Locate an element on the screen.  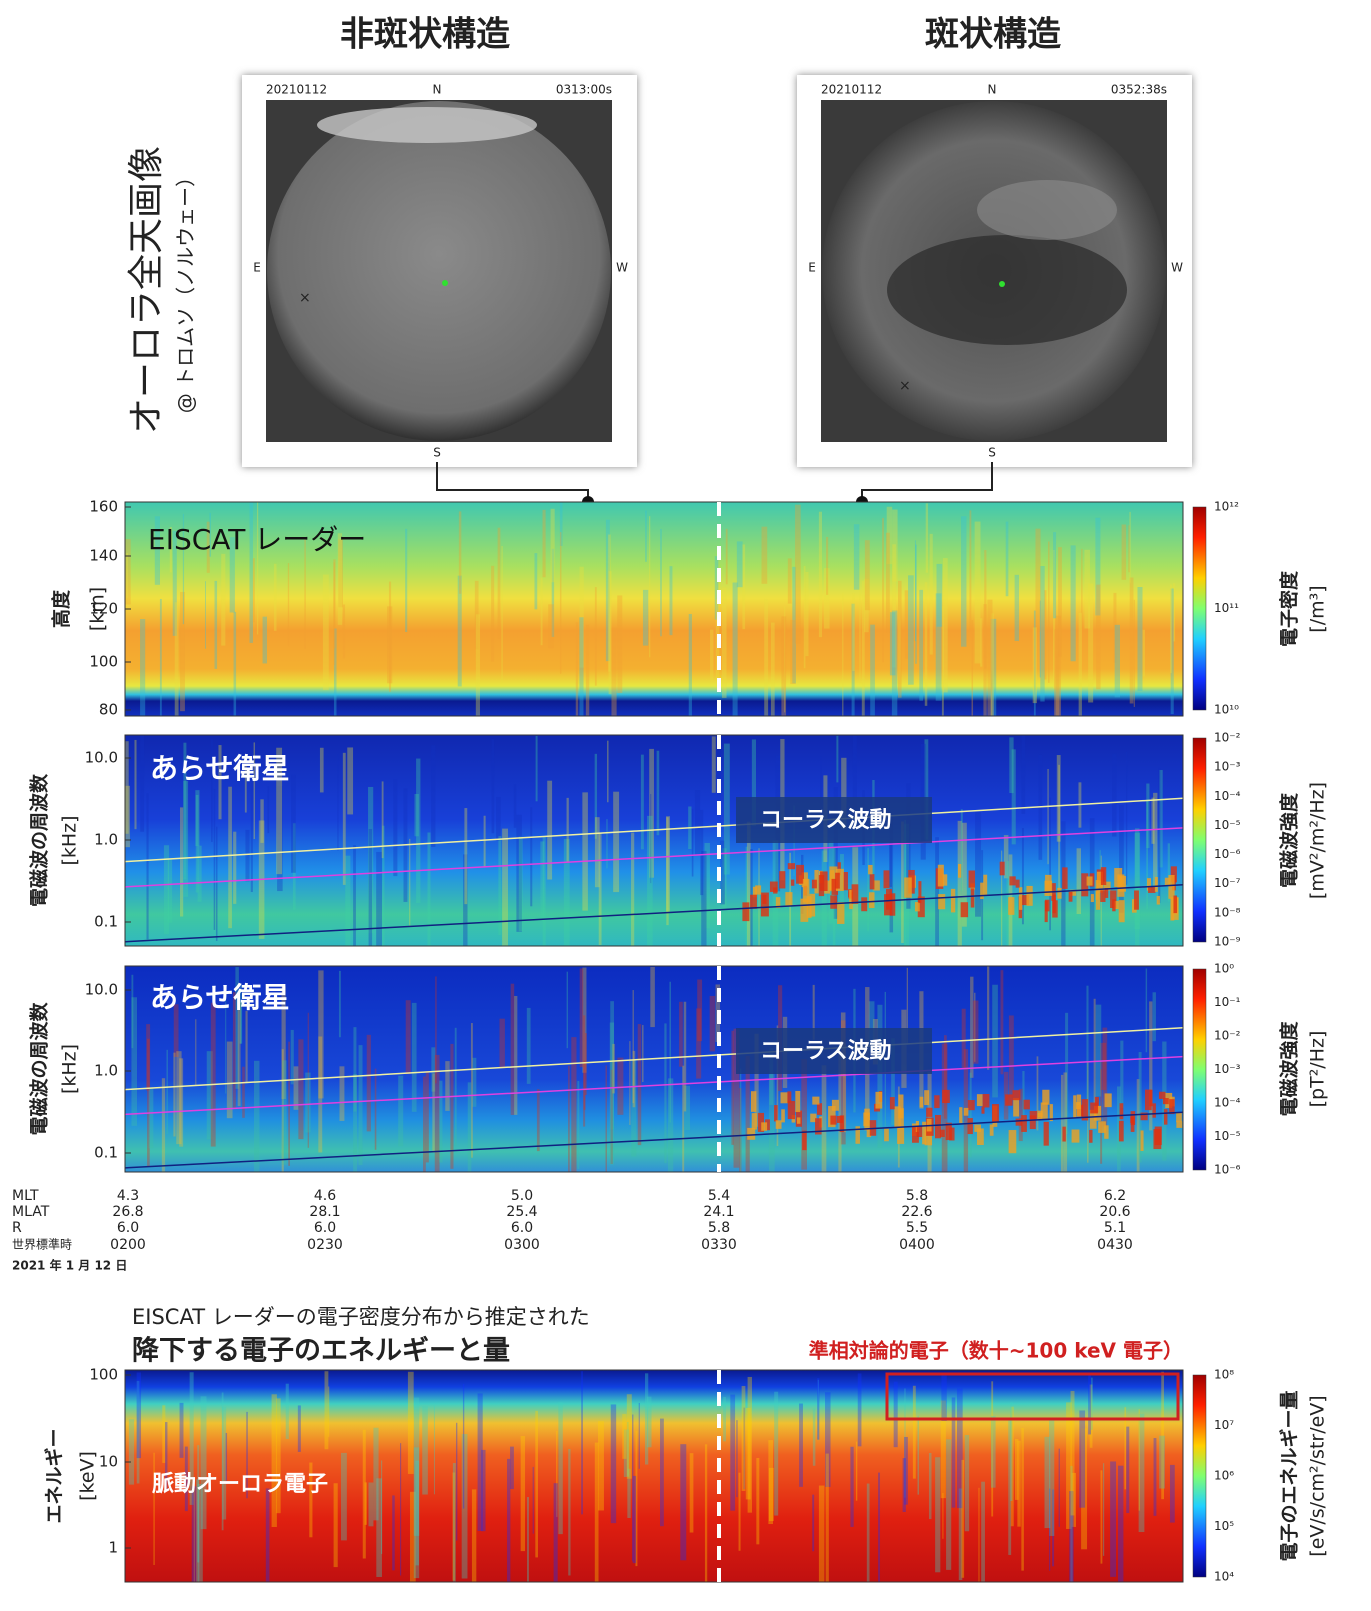
colorbar-tick-label: 10⁻⁷ is located at coordinates (1227, 883).